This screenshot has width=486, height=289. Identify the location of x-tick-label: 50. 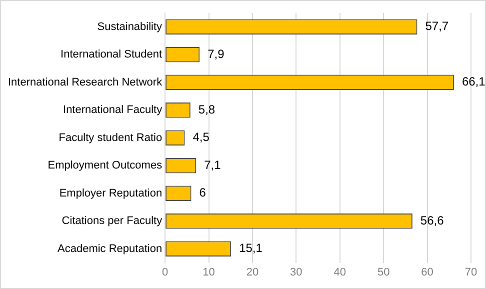
(383, 272).